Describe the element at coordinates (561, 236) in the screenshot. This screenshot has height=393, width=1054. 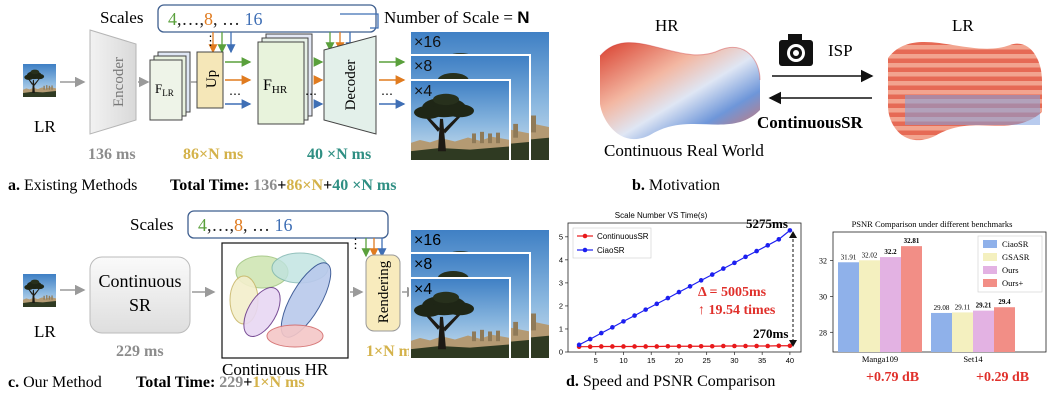
I see `y-tick-label: 5` at that location.